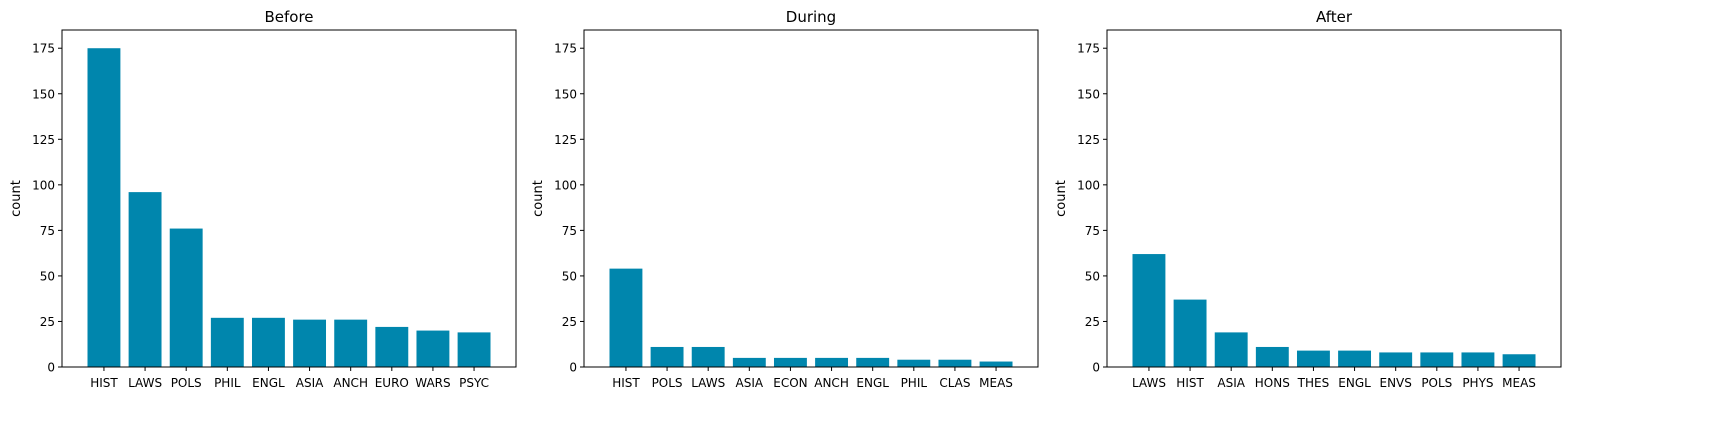 This screenshot has width=1713, height=435. What do you see at coordinates (1334, 17) in the screenshot?
I see `chart-title: After` at bounding box center [1334, 17].